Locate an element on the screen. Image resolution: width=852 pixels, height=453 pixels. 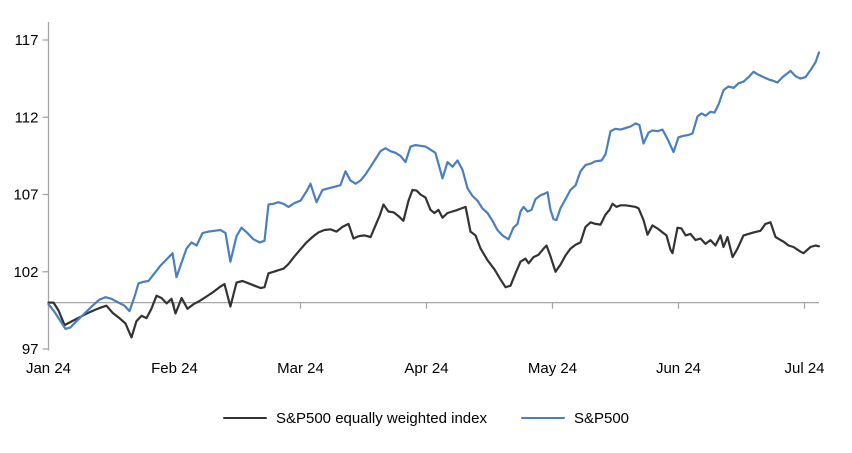
chart-legend: S&P500 equally weighted index S&P500 is located at coordinates (426, 418).